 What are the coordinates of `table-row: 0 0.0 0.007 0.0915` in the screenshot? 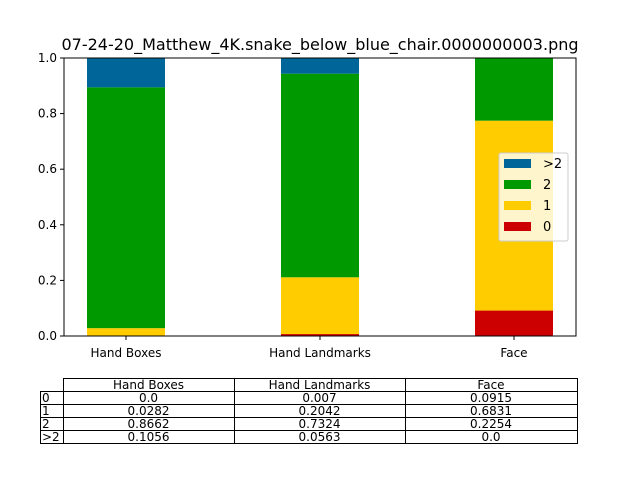 It's located at (309, 398).